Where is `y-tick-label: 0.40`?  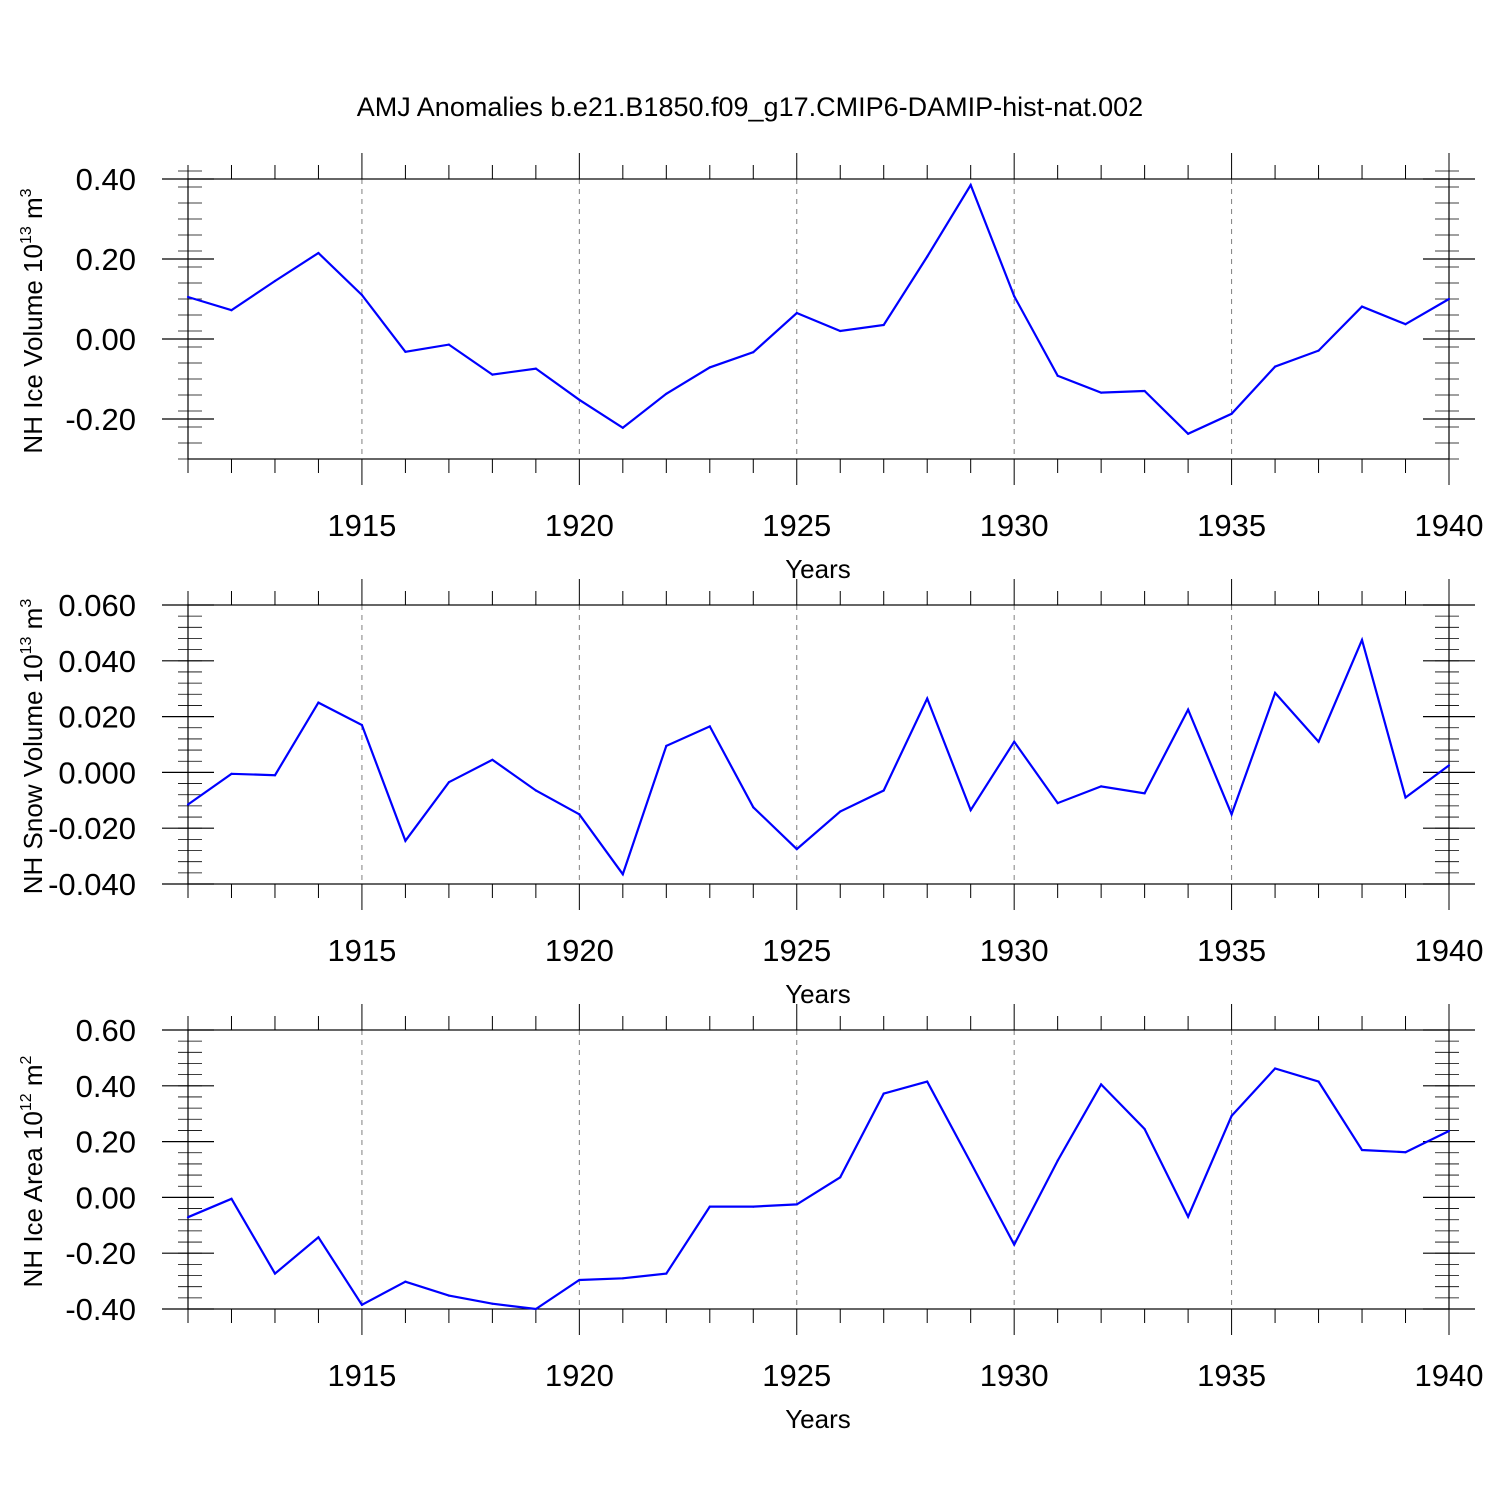
y-tick-label: 0.40 is located at coordinates (106, 179).